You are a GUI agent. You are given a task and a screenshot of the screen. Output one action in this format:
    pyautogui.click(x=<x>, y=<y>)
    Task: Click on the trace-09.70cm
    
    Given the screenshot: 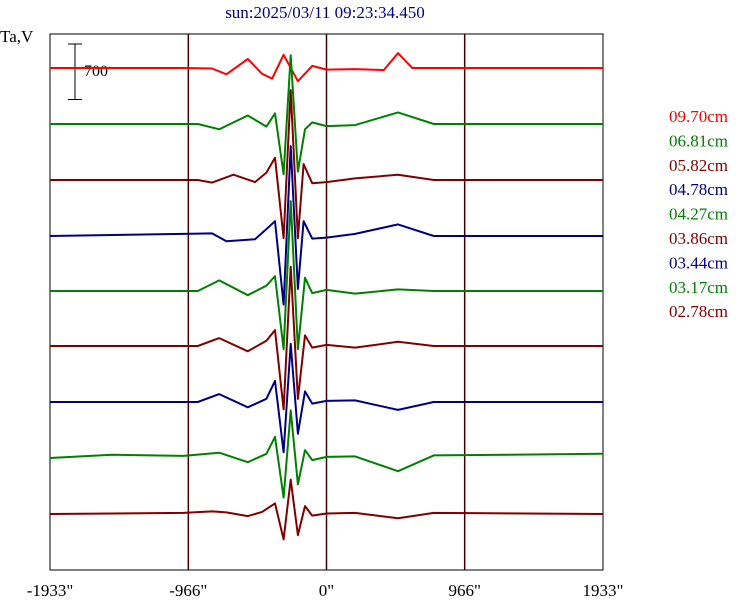 What is the action you would take?
    pyautogui.click(x=326, y=67)
    